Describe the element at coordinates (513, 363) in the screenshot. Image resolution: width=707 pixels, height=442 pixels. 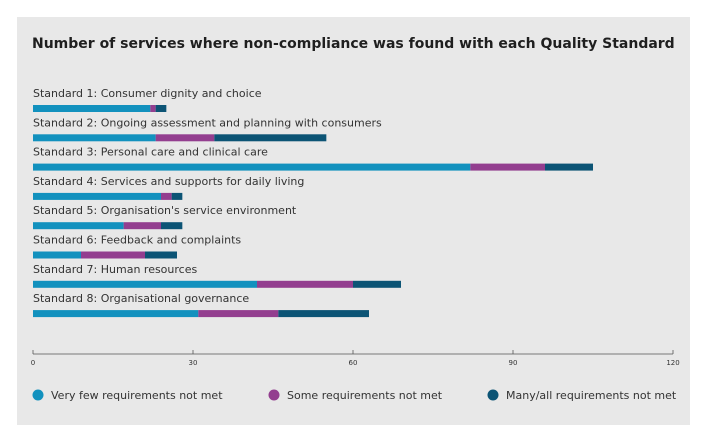
I see `x-tick-label-90: 90` at that location.